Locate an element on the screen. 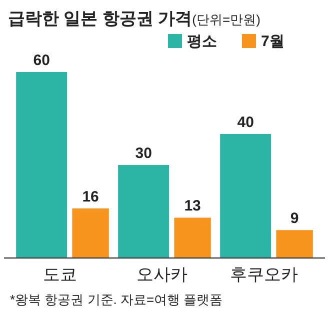 The width and height of the screenshot is (329, 332). legend-label: 평소 is located at coordinates (202, 41).